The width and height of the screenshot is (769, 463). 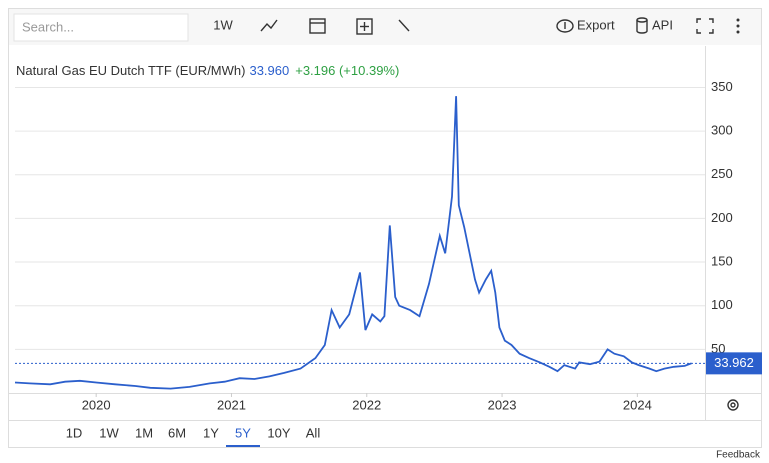 I want to click on x-tick-label: 2023, so click(x=502, y=404).